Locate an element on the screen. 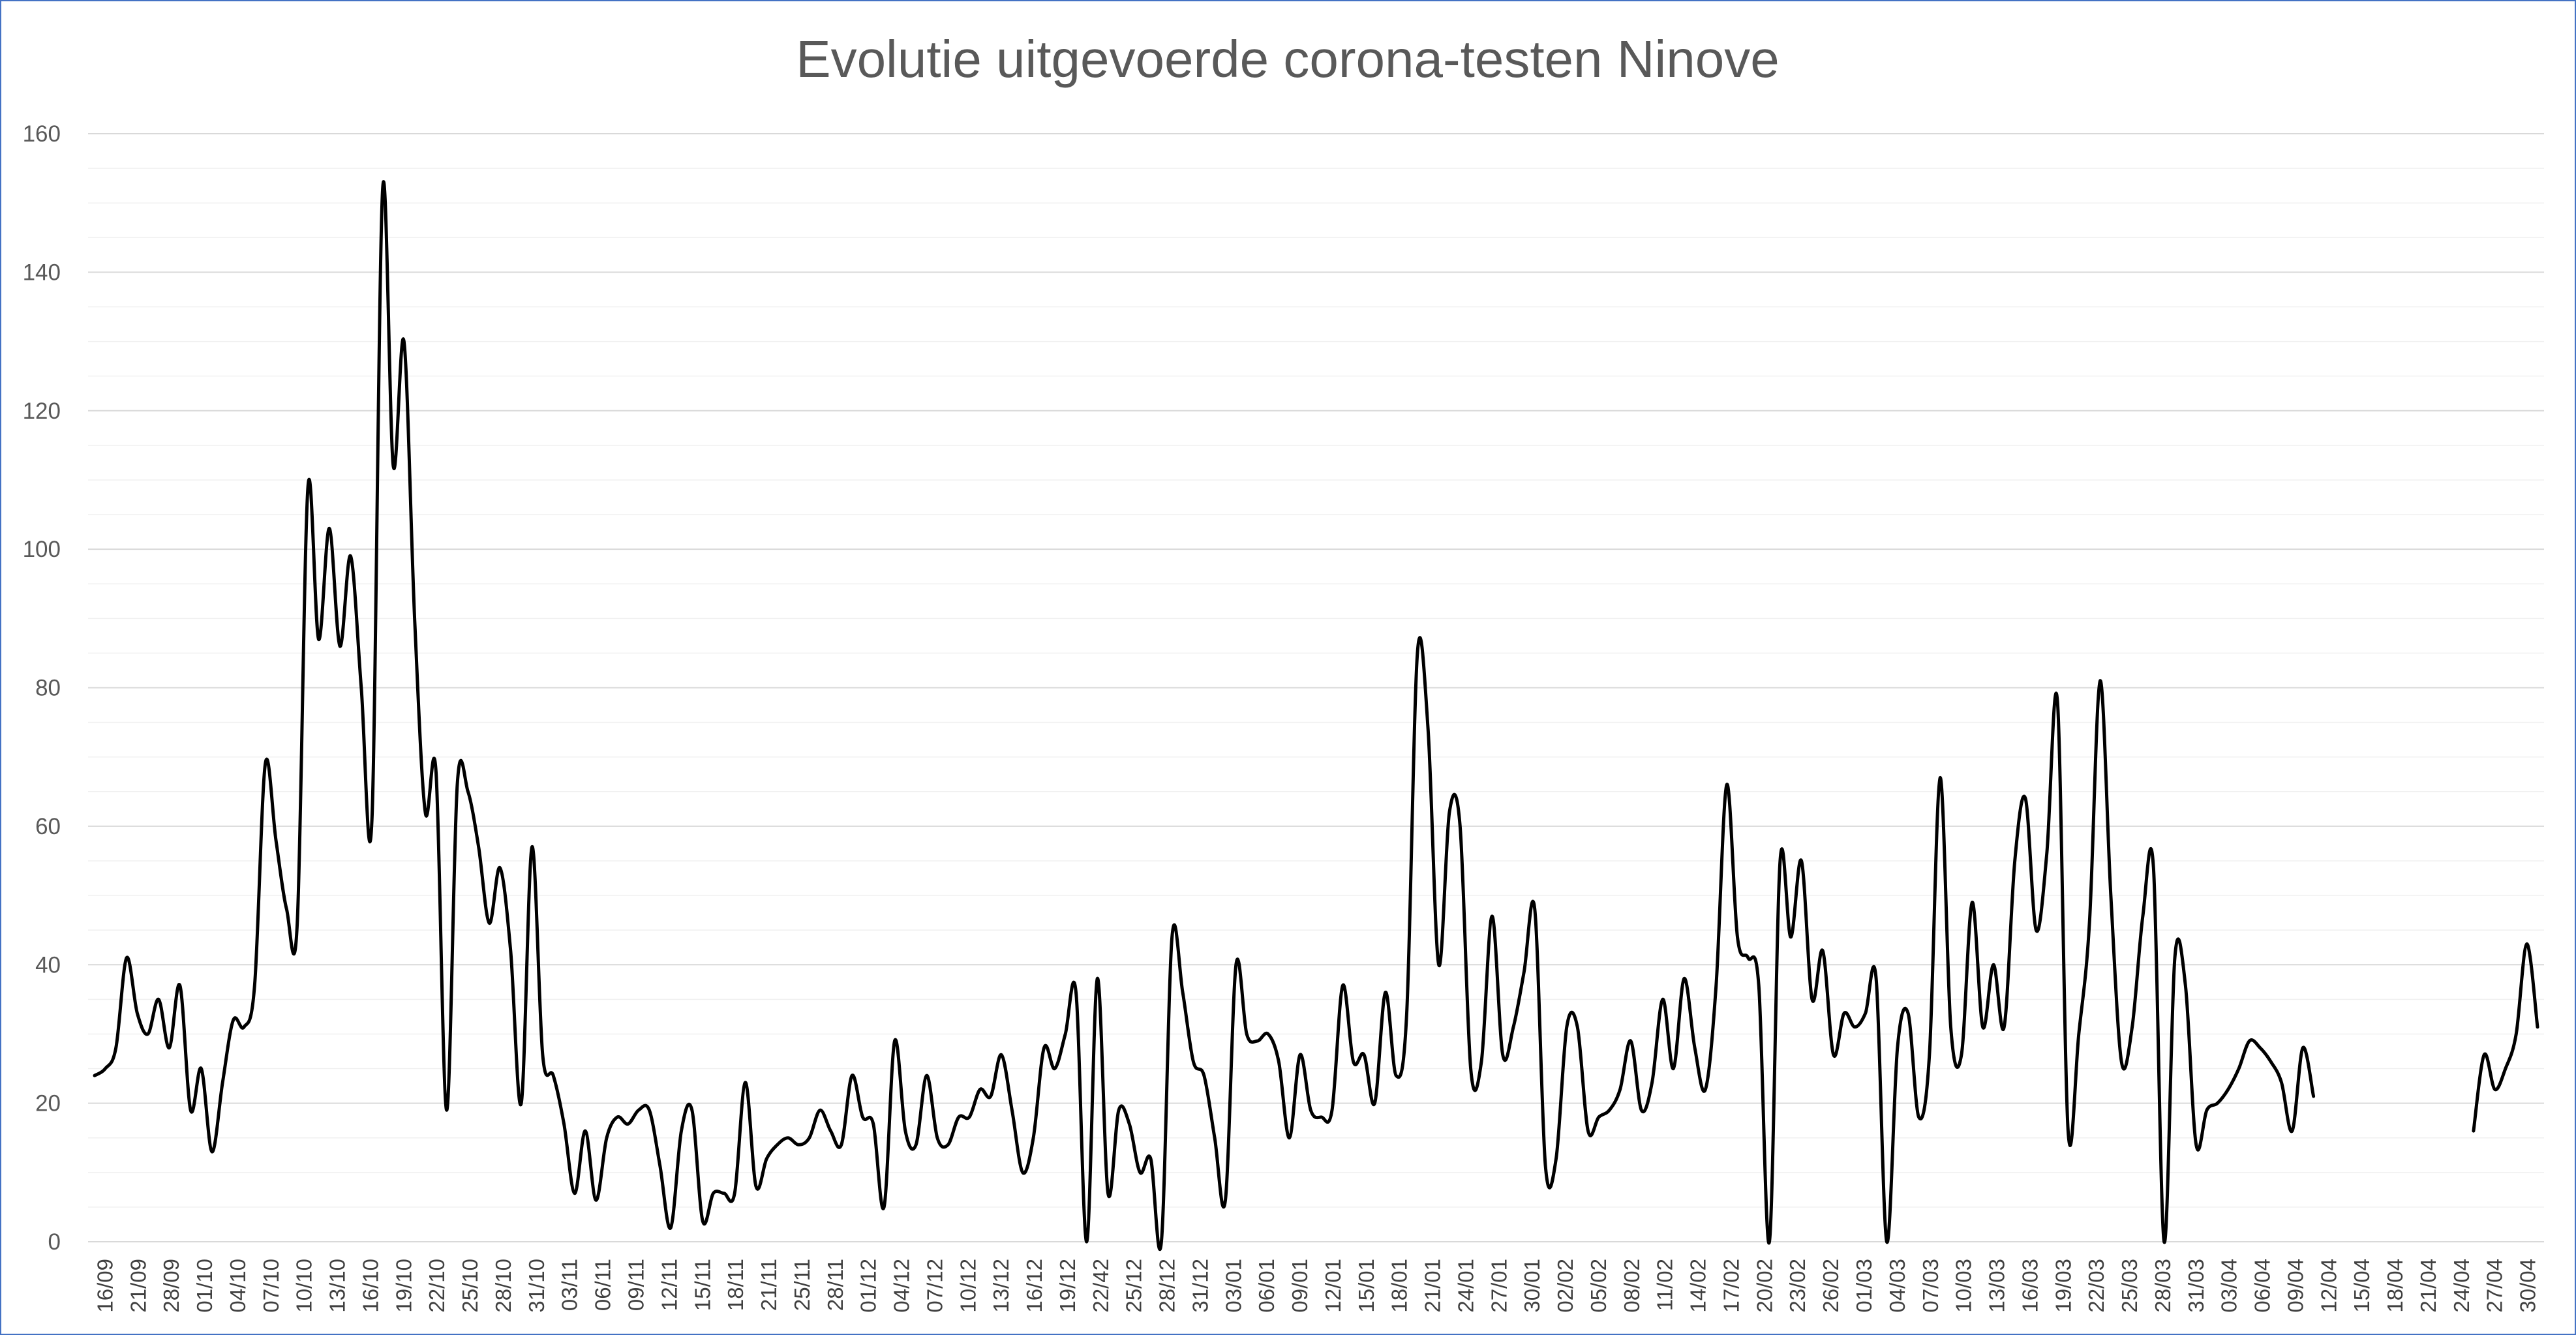 The height and width of the screenshot is (1335, 2576). x-tick-label: 28/12 is located at coordinates (1167, 1286).